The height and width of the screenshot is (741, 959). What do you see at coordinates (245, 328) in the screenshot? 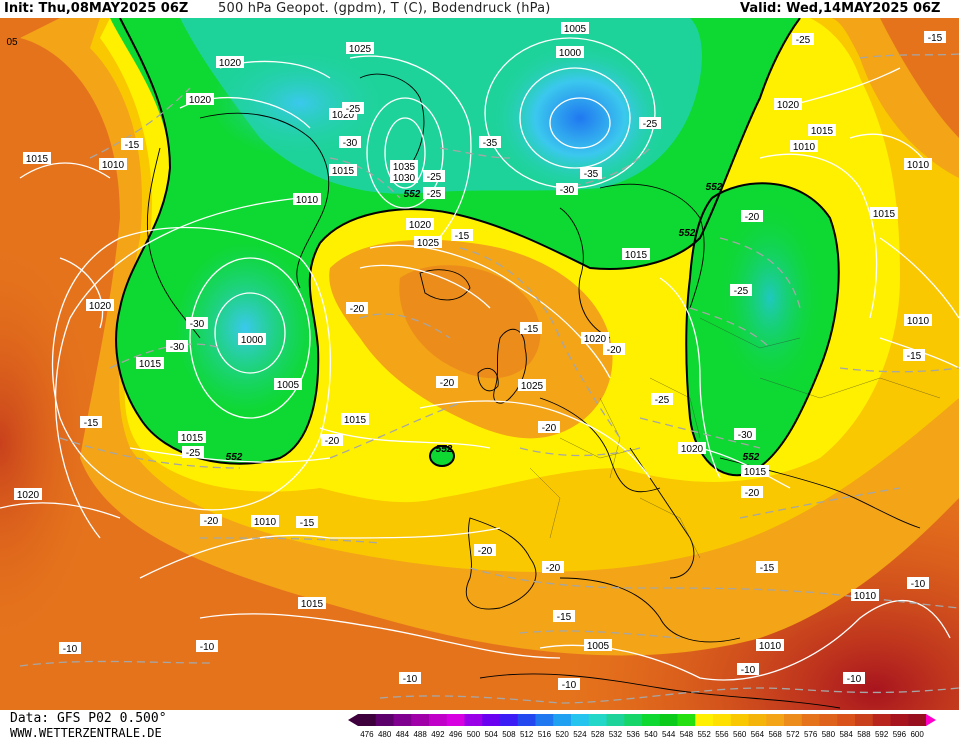
I see `field-cyan-atlantic-low` at bounding box center [245, 328].